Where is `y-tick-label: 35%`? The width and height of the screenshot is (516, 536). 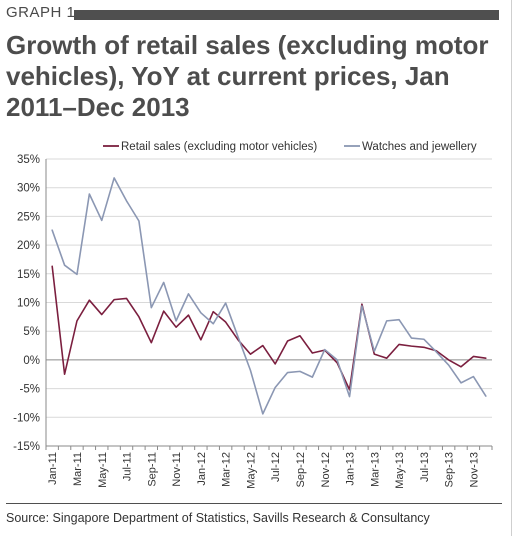
y-tick-label: 35% is located at coordinates (28, 160).